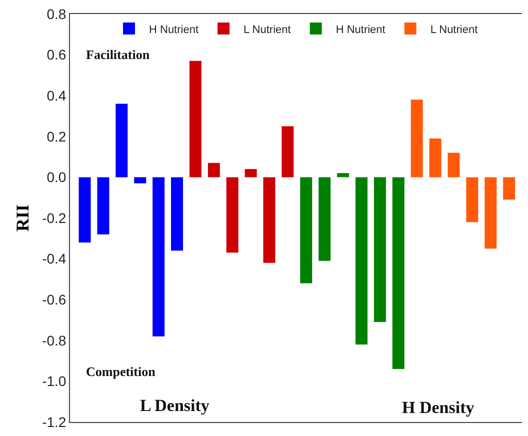  What do you see at coordinates (56, 177) in the screenshot?
I see `y-tick-label: 0.0` at bounding box center [56, 177].